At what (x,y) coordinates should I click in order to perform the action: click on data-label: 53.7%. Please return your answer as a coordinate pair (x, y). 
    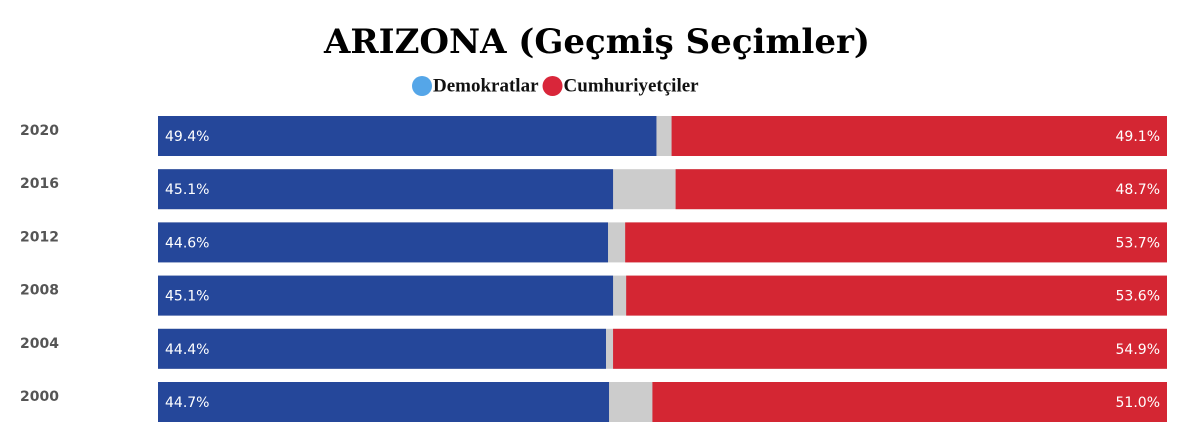
    Looking at the image, I should click on (1138, 243).